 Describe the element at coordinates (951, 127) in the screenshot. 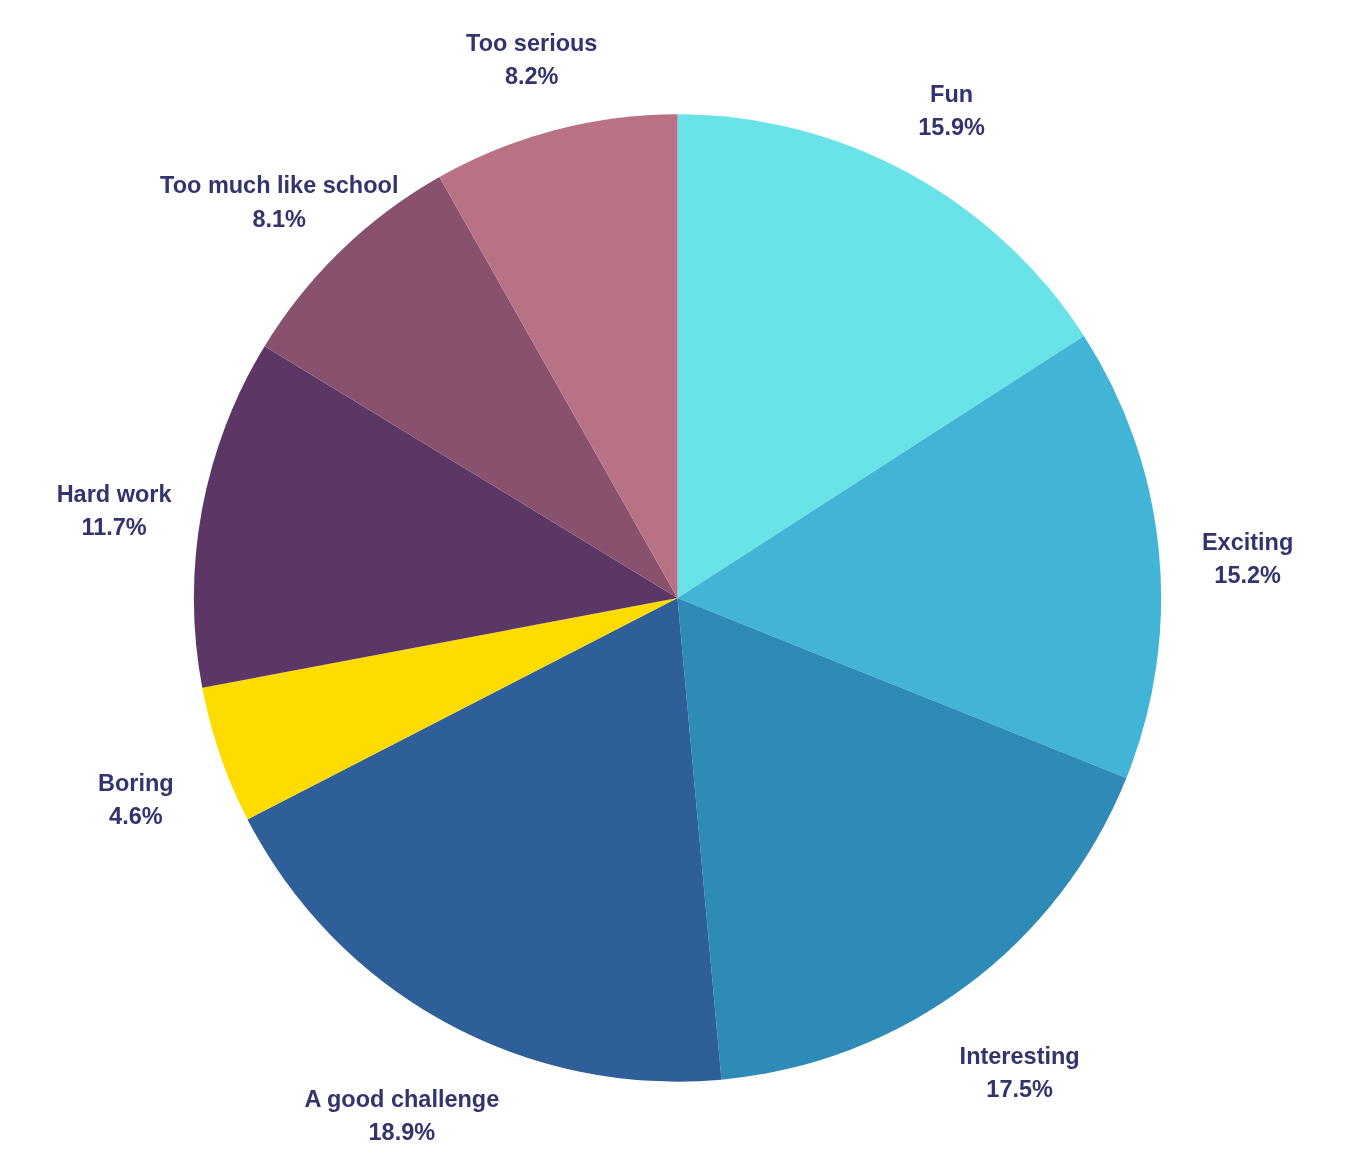

I see `data-label: 15.9%` at that location.